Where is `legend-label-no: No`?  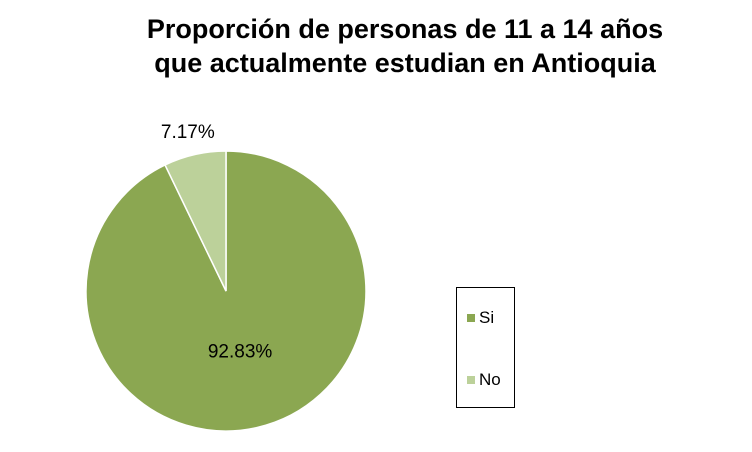 legend-label-no: No is located at coordinates (490, 379).